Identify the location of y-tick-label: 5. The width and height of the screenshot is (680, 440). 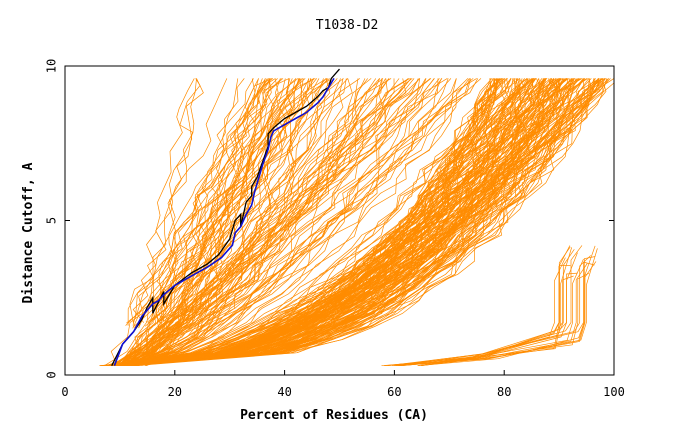
(52, 220).